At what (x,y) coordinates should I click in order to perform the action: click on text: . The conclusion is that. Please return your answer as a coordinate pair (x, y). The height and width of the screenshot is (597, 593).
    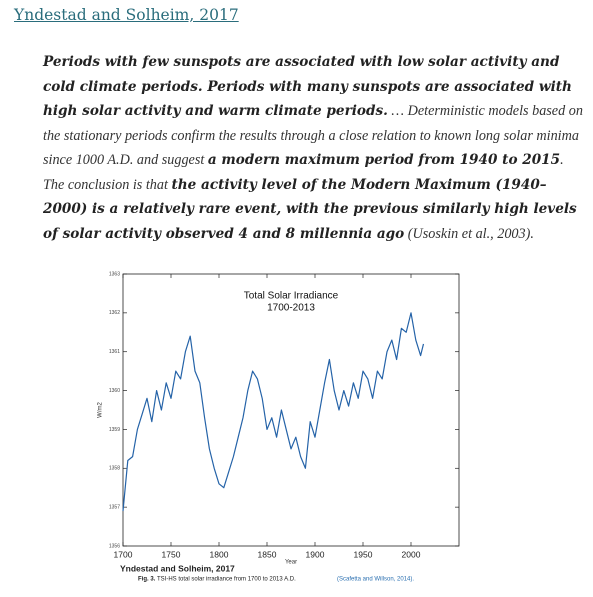
    Looking at the image, I should click on (303, 172).